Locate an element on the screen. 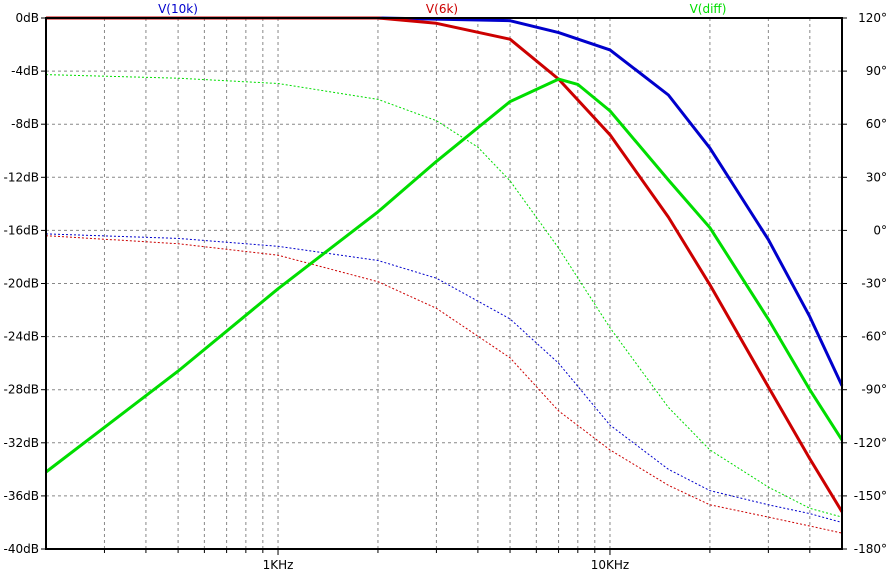  y-left-tick-label: -36dB is located at coordinates (21, 496).